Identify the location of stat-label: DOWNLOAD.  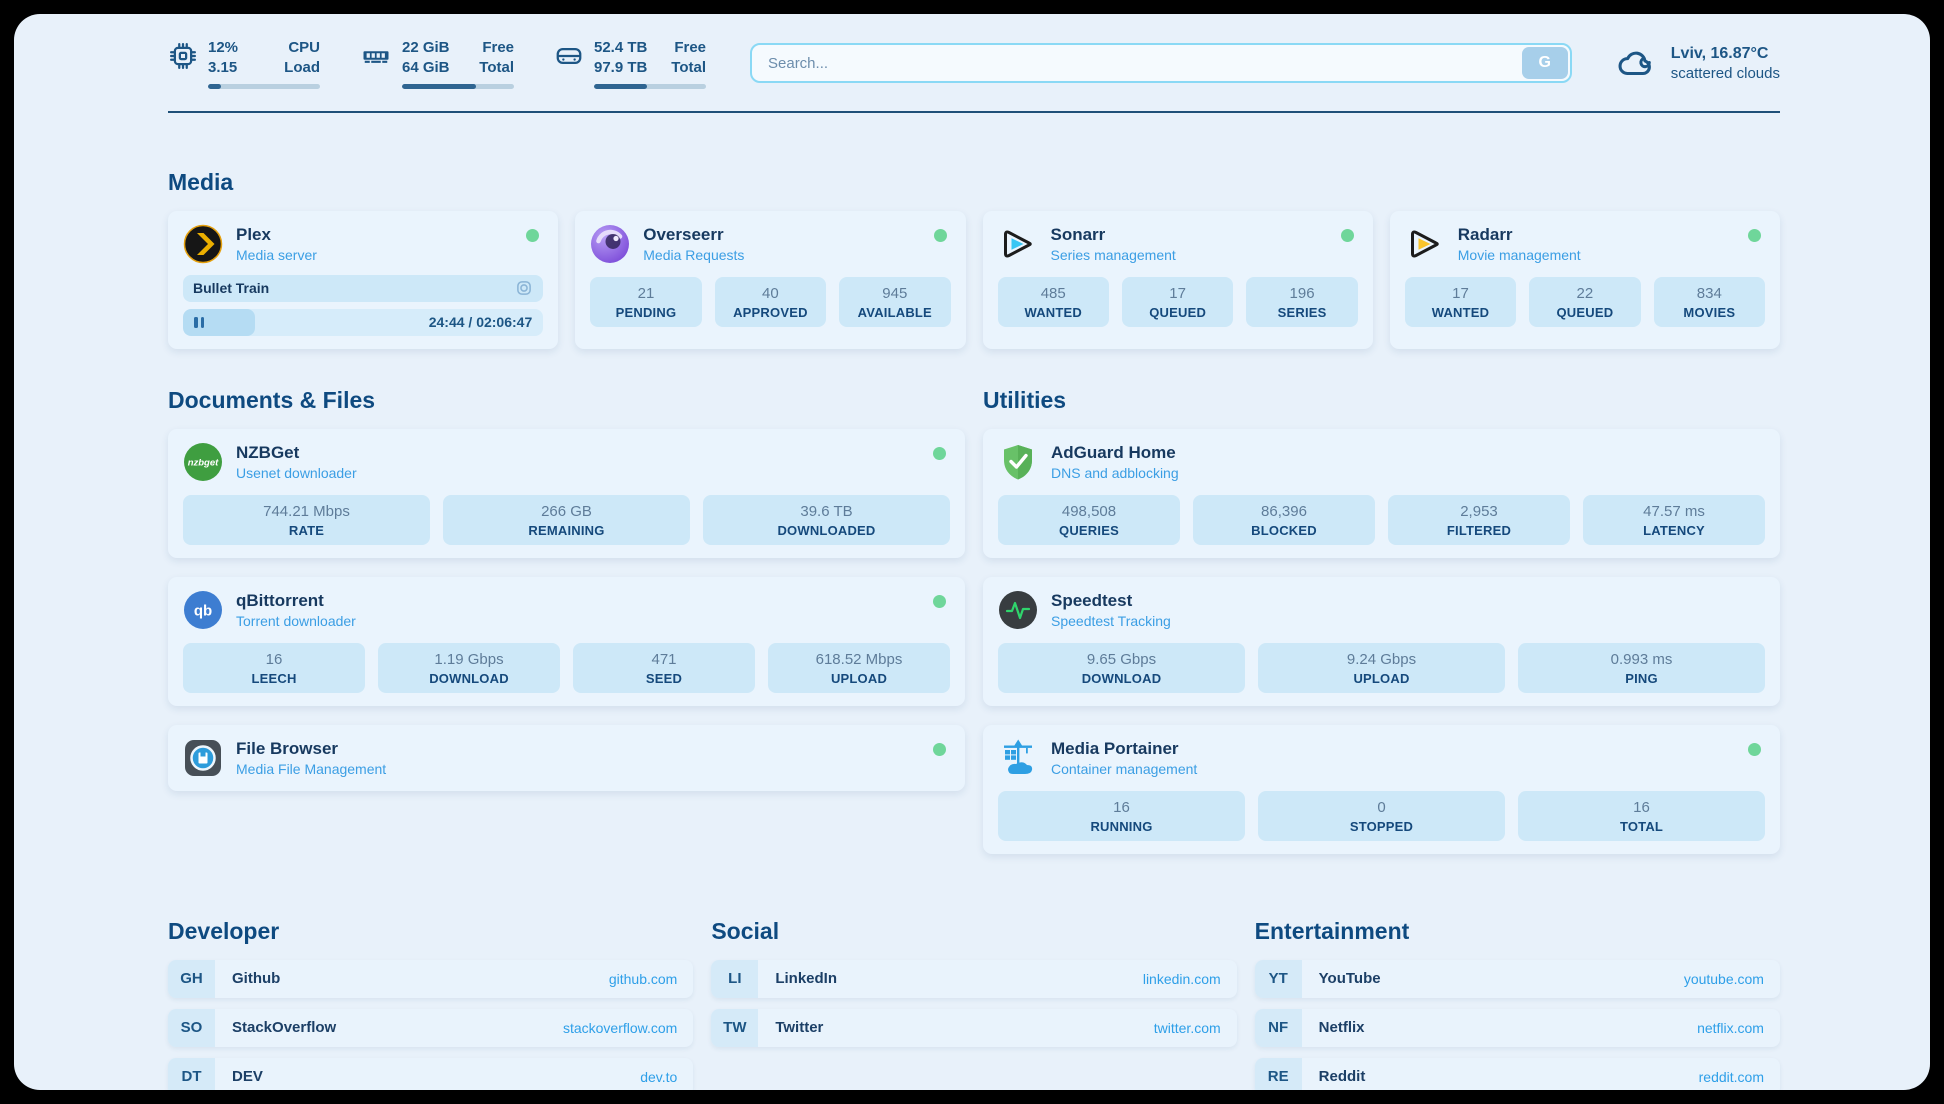
(469, 678).